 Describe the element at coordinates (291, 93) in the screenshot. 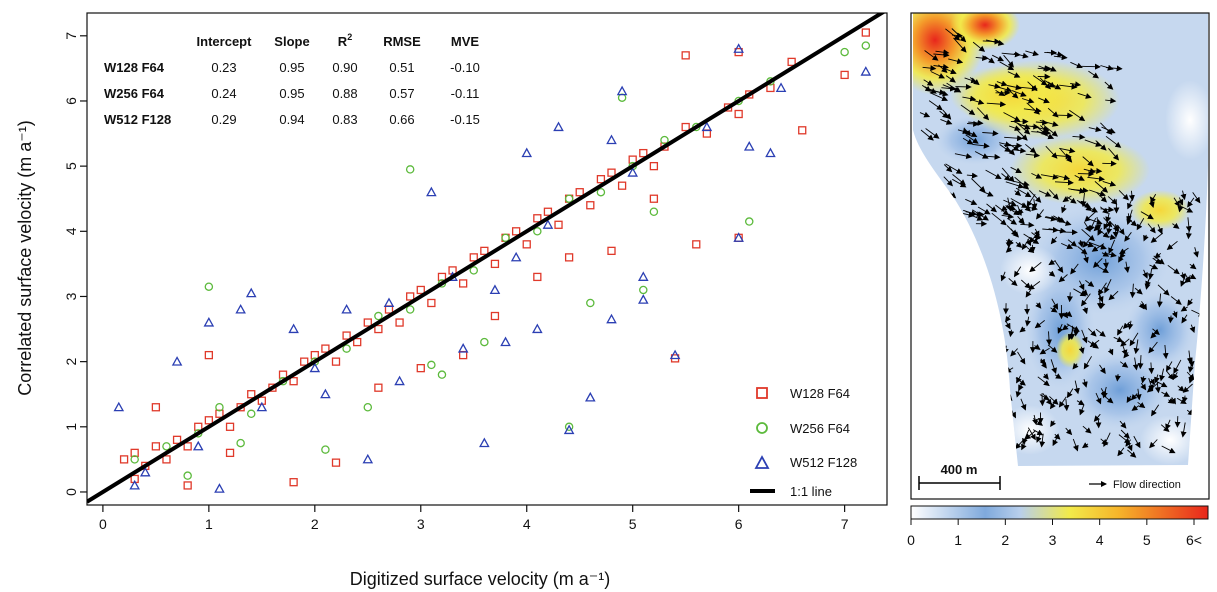

I see `table-cell: 0.95` at that location.